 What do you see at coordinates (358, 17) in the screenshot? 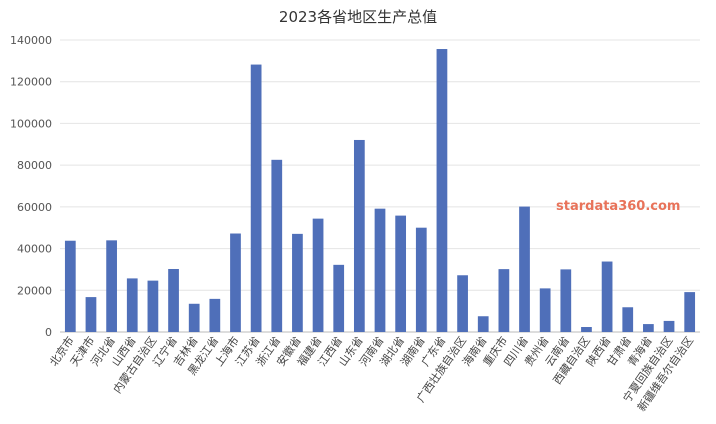
I see `chart-title: 2023各省地区生产总值` at bounding box center [358, 17].